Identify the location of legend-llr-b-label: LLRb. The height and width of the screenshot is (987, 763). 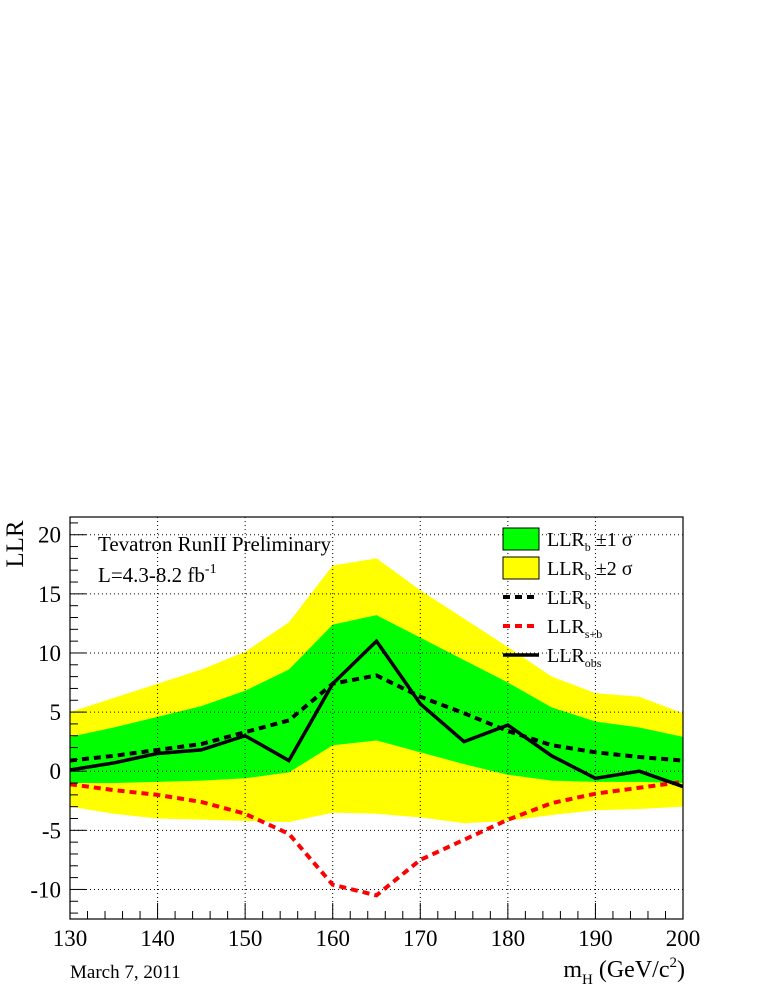
(569, 599).